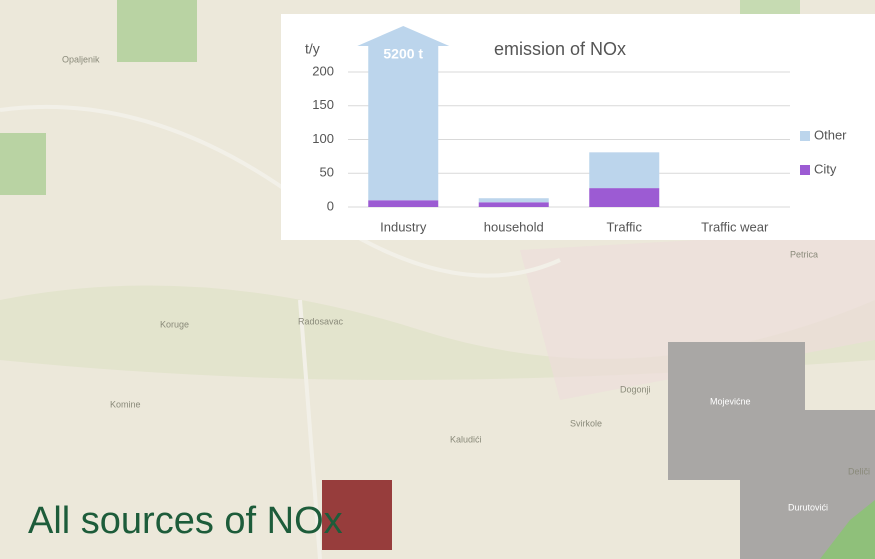 The width and height of the screenshot is (875, 559). I want to click on map-label: Svirkole, so click(586, 423).